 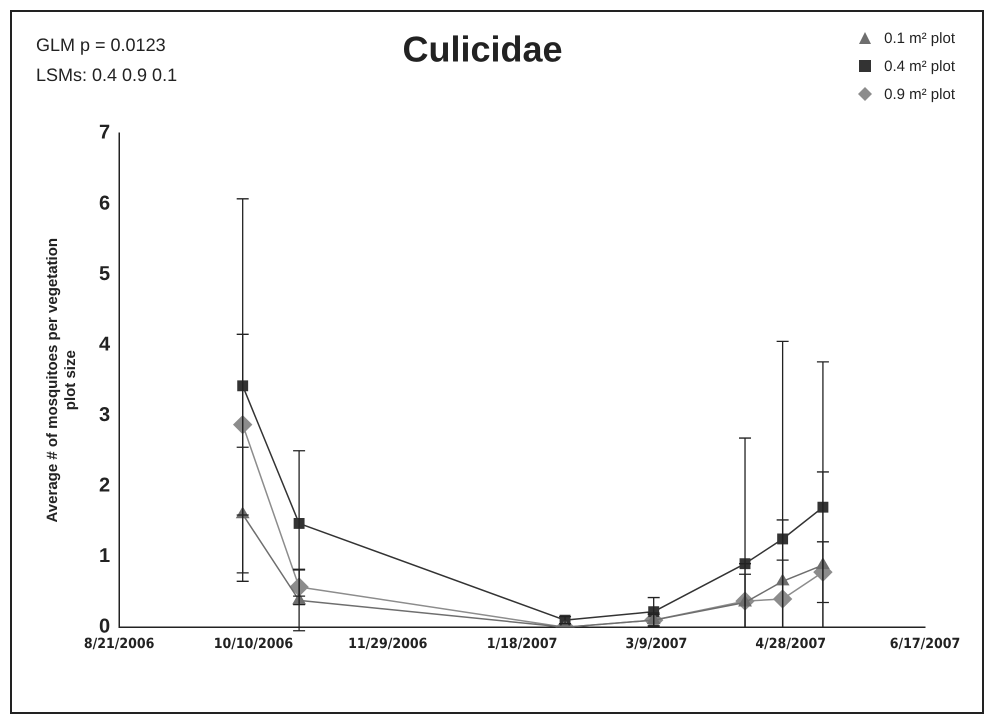 What do you see at coordinates (790, 644) in the screenshot?
I see `x-tick-label: 4/28/2007` at bounding box center [790, 644].